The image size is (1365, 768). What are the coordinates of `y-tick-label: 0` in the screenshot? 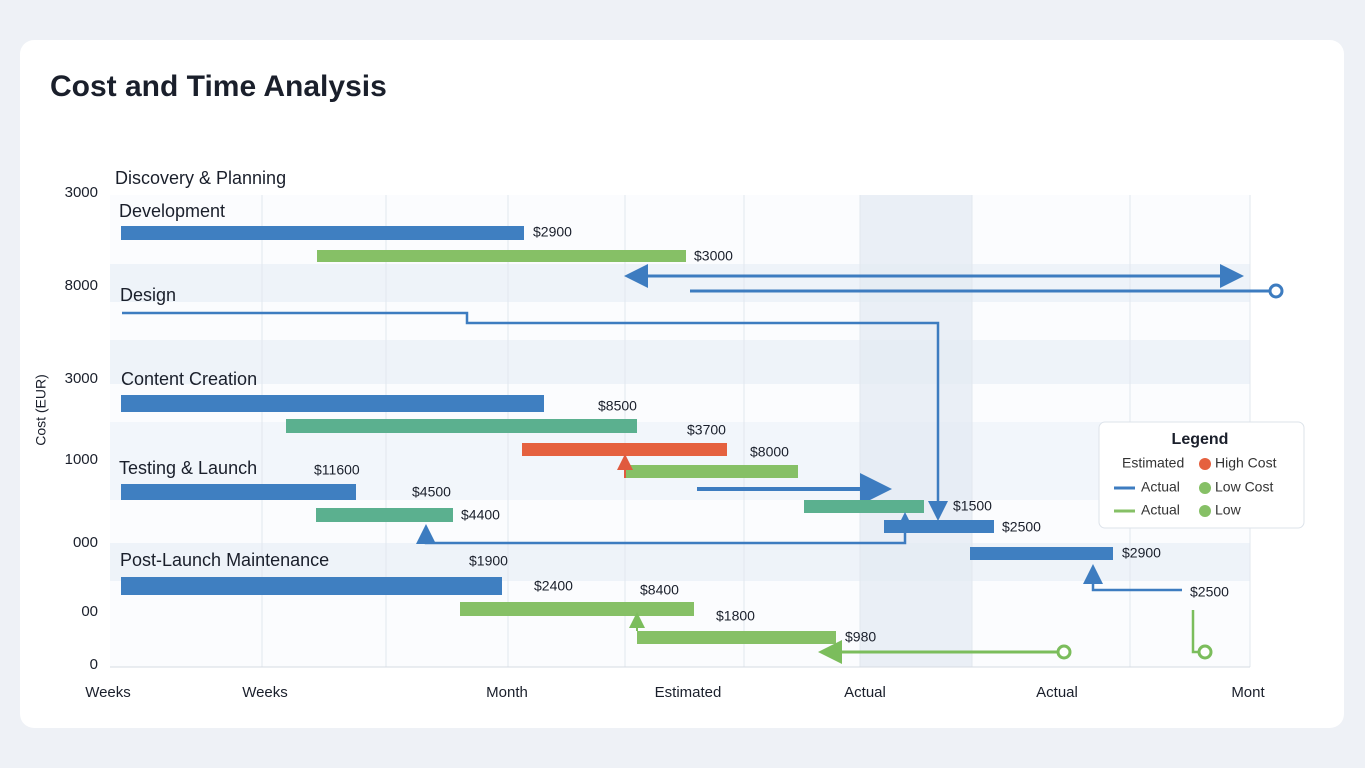 It's located at (94, 664).